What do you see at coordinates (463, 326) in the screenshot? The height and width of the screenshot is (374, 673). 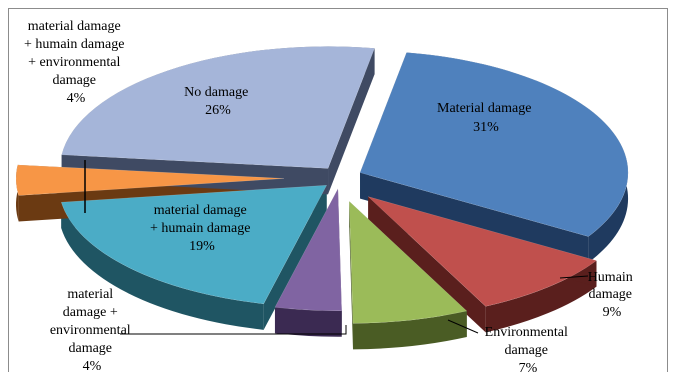 I see `leader-line-environmental` at bounding box center [463, 326].